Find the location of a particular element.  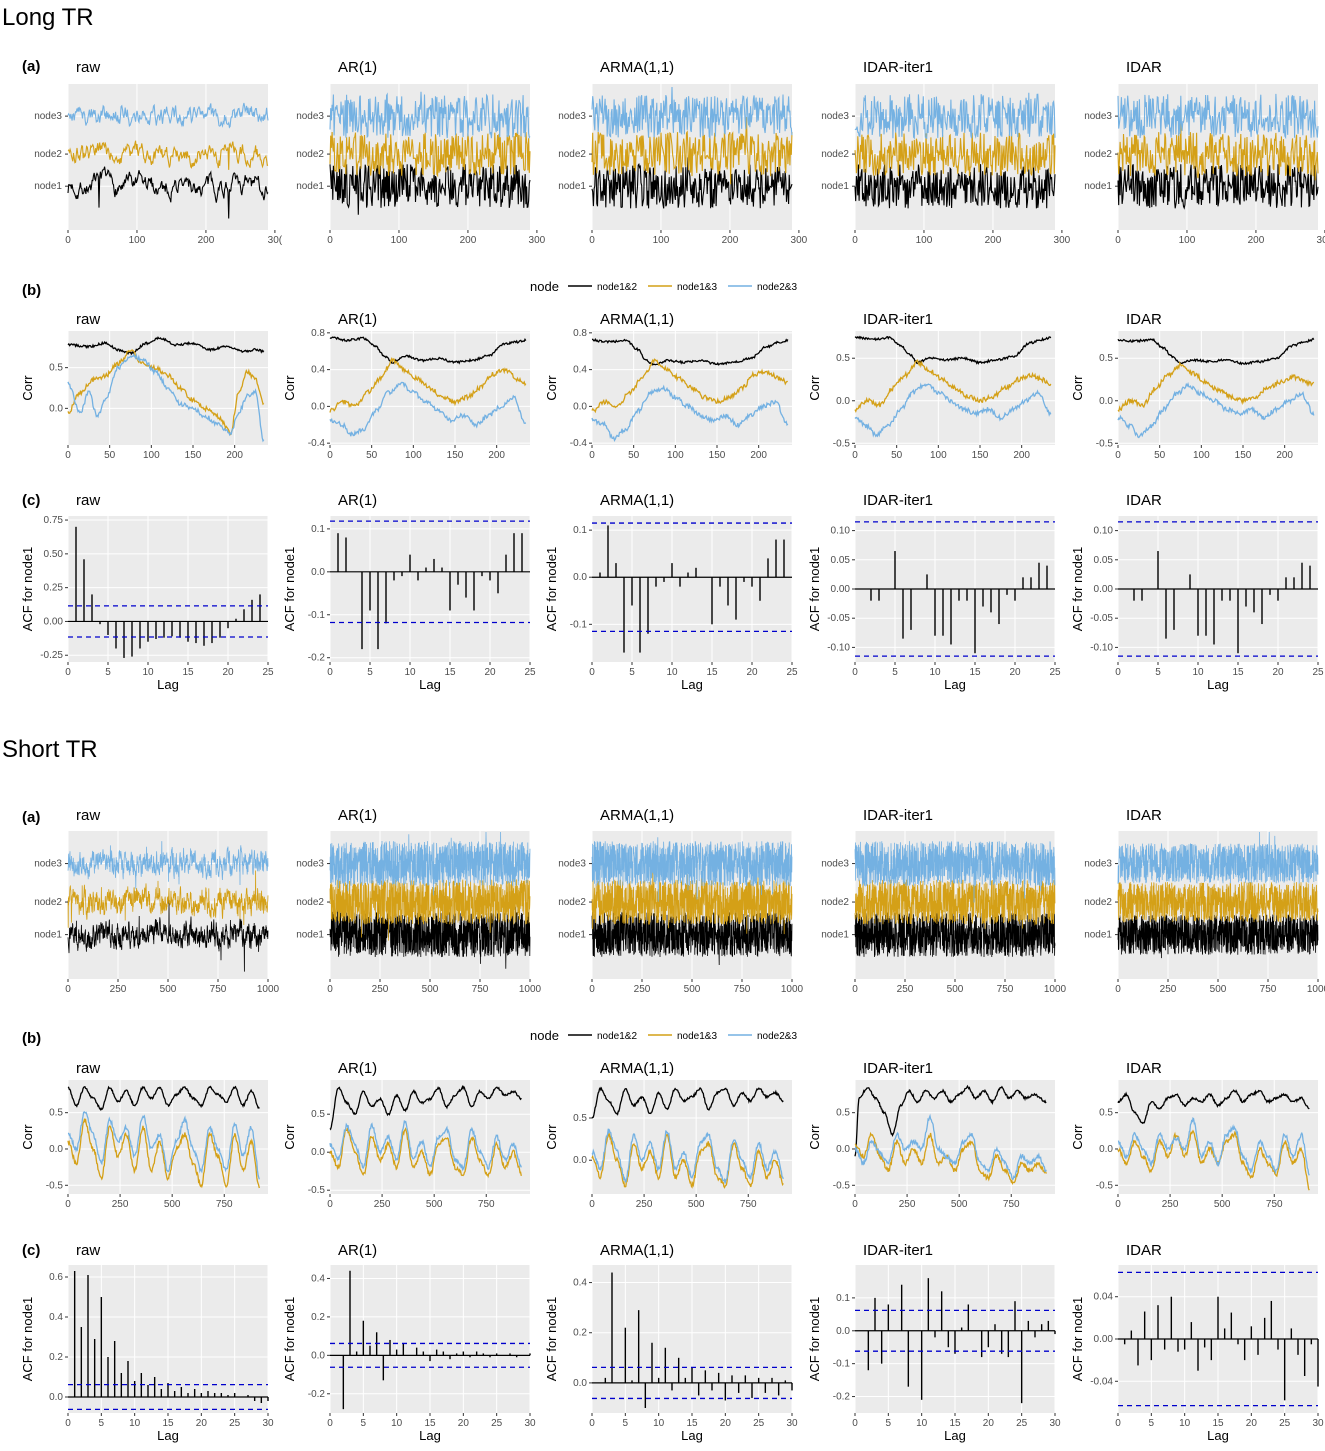

y-tick-label: 0.05 is located at coordinates (841, 560).